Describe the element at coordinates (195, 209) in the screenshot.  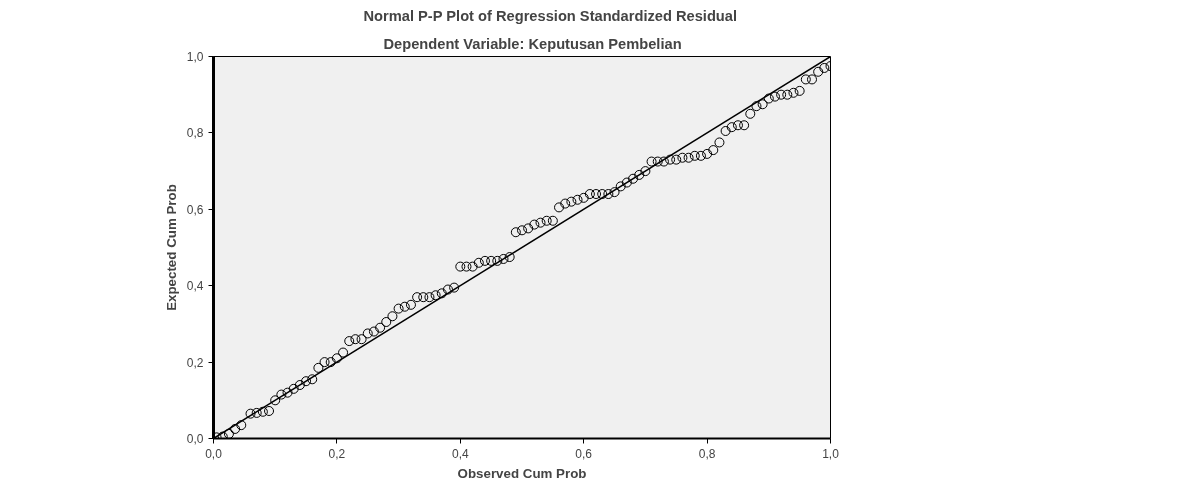
I see `y-tick-label: 0,6` at that location.